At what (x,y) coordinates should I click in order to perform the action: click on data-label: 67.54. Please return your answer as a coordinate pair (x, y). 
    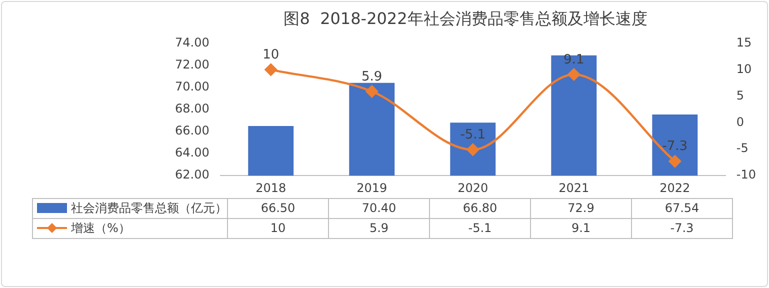
    Looking at the image, I should click on (682, 208).